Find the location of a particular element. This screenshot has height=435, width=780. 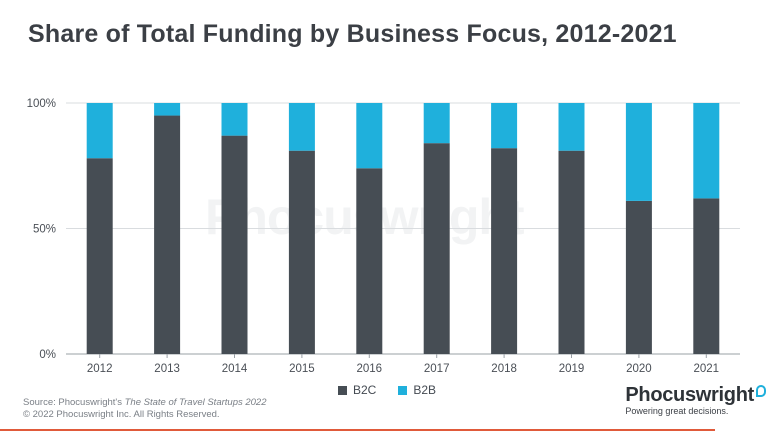

x-tick-label: 2016 is located at coordinates (370, 369).